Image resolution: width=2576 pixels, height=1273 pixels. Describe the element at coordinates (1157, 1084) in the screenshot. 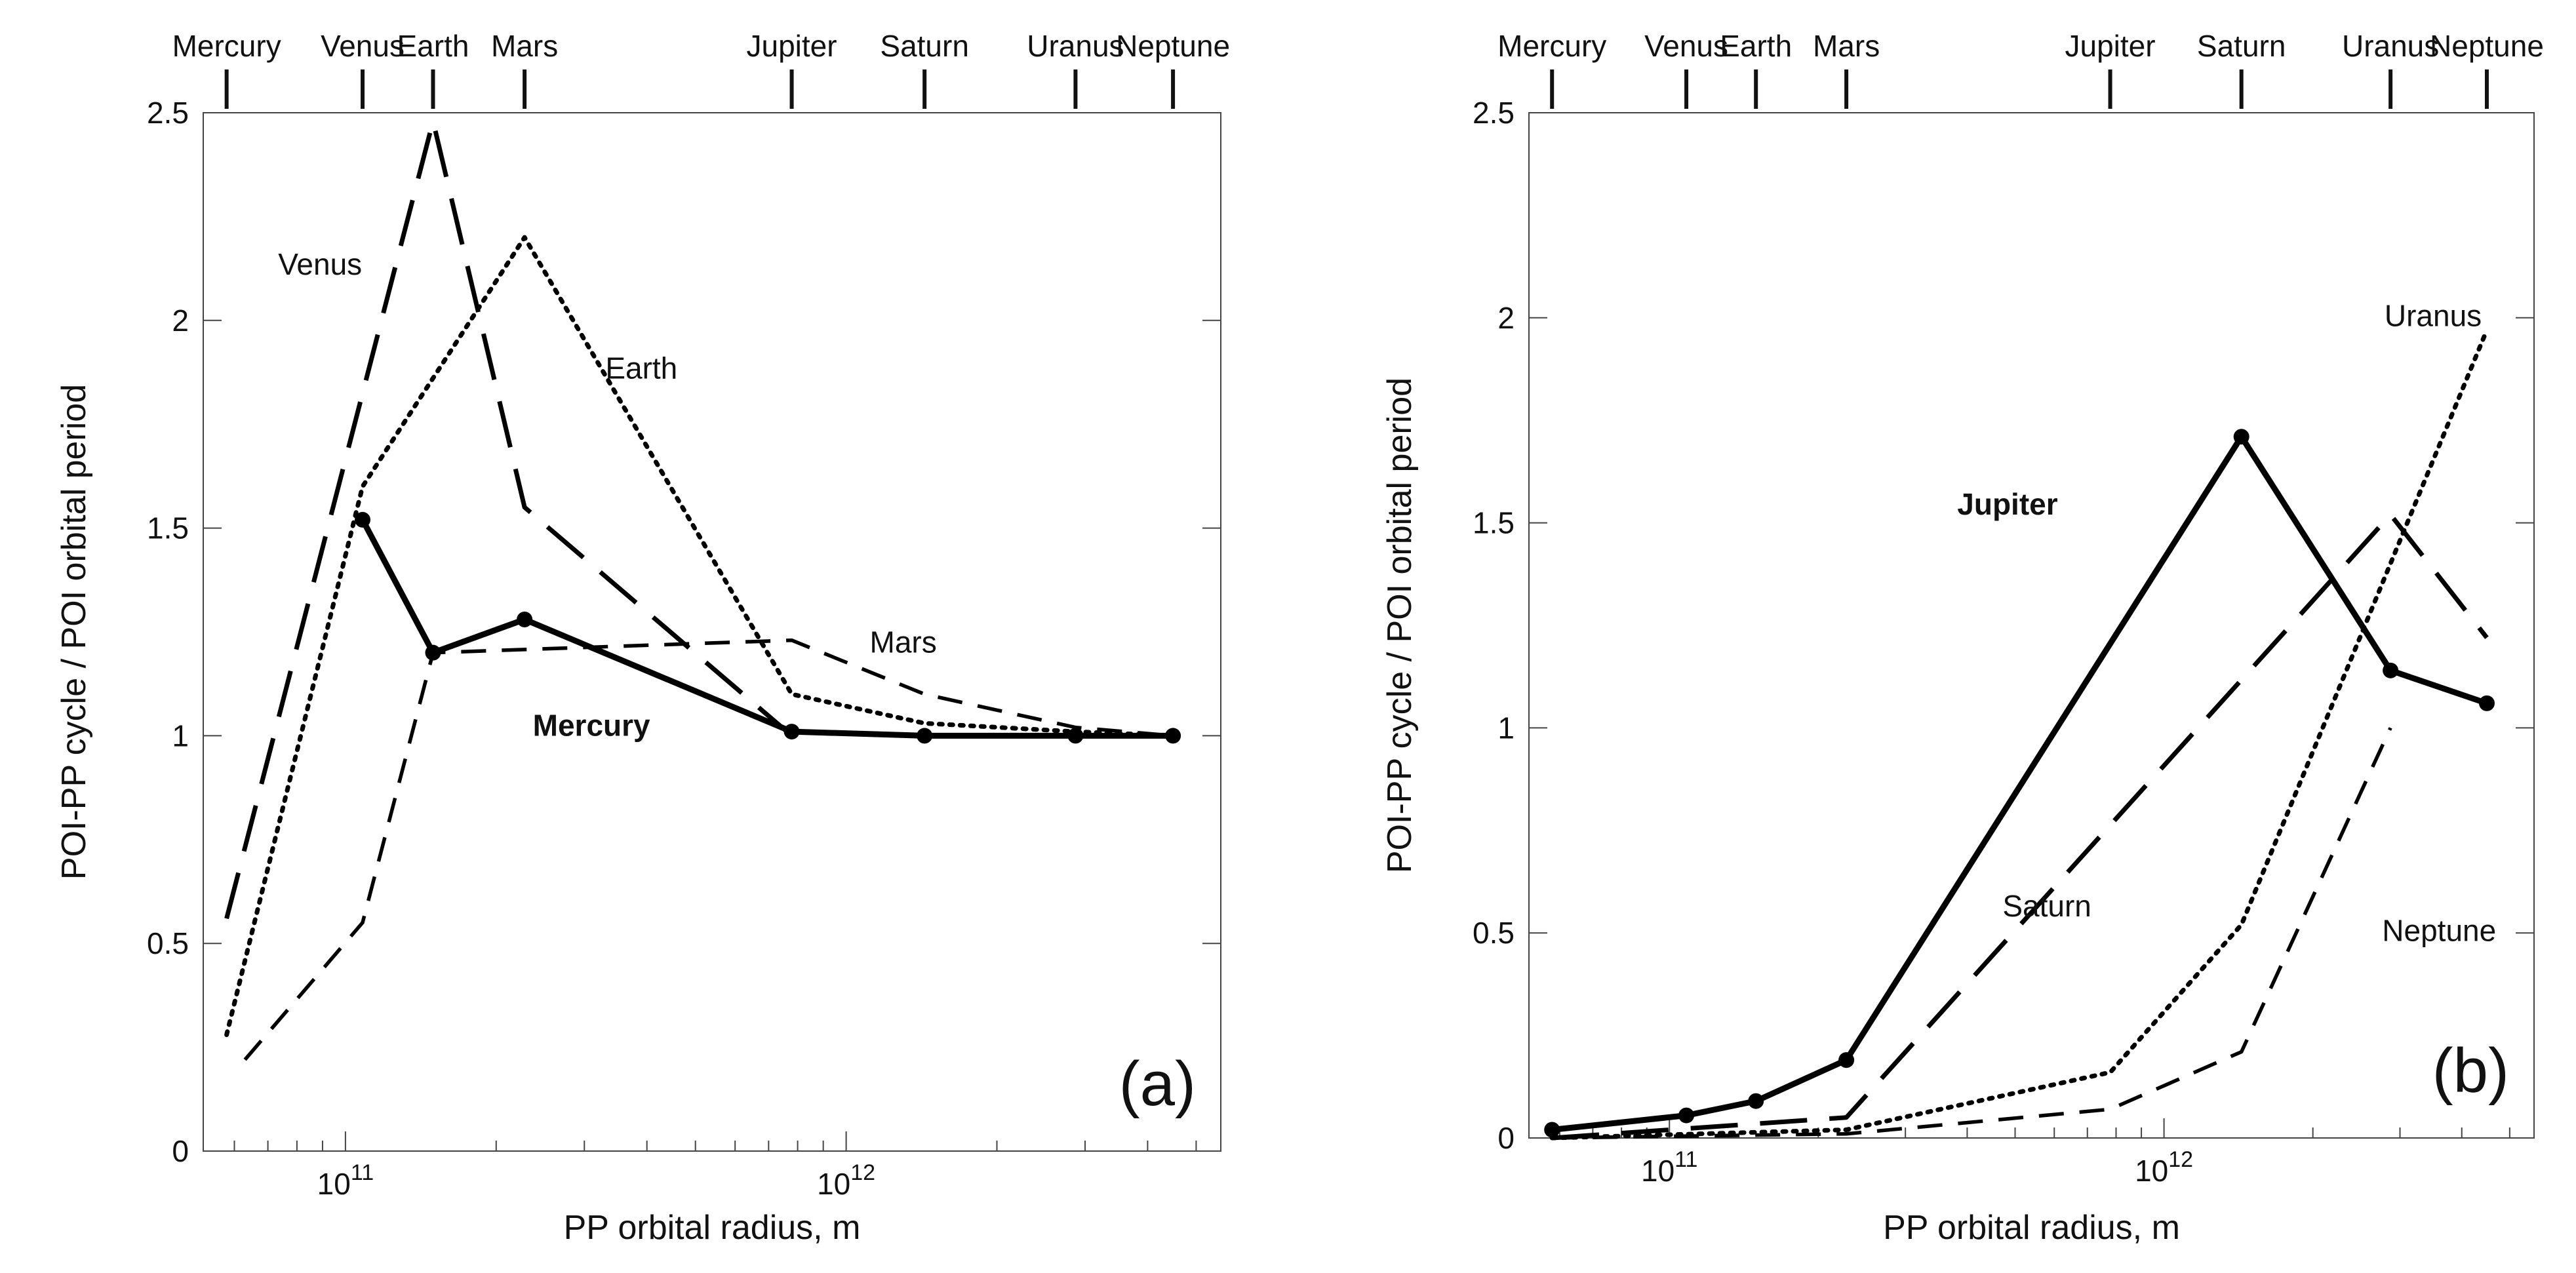

I see `panel-tag: (a)` at that location.